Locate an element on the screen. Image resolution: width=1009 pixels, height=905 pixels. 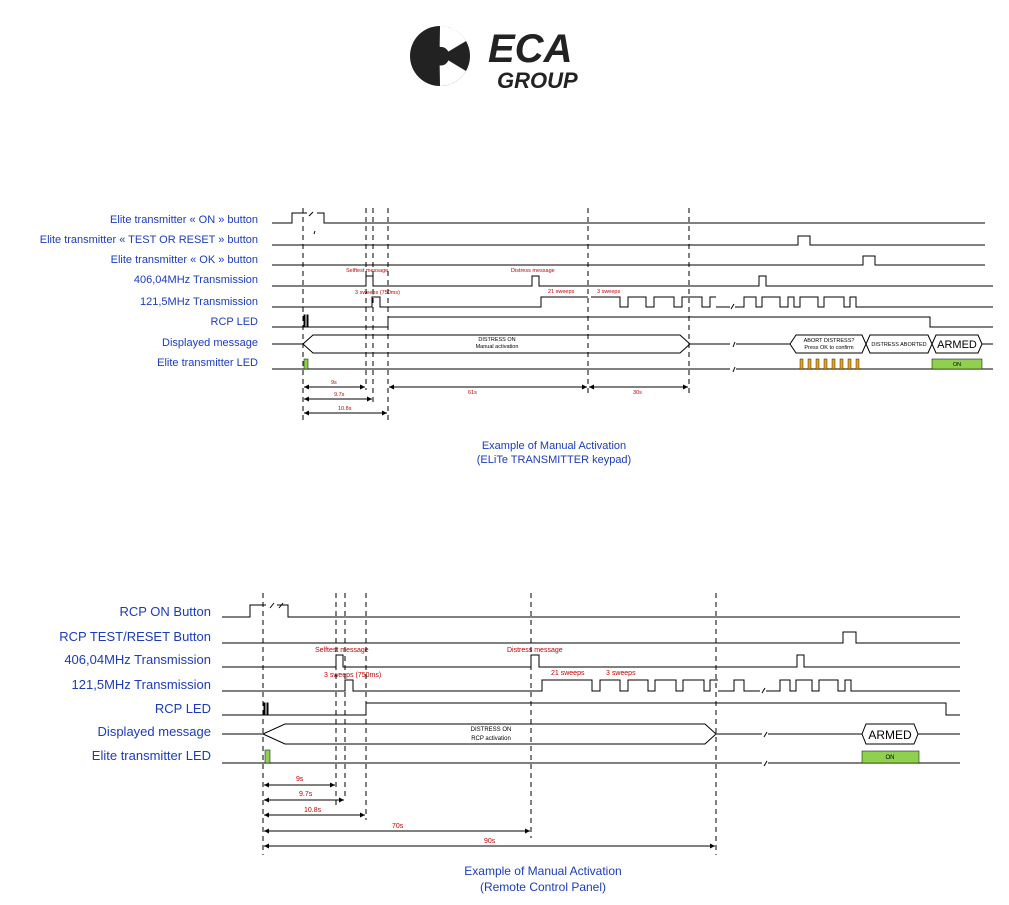
caption-line2: (ELiTe TRANSMITTER keypad) is located at coordinates (554, 460).